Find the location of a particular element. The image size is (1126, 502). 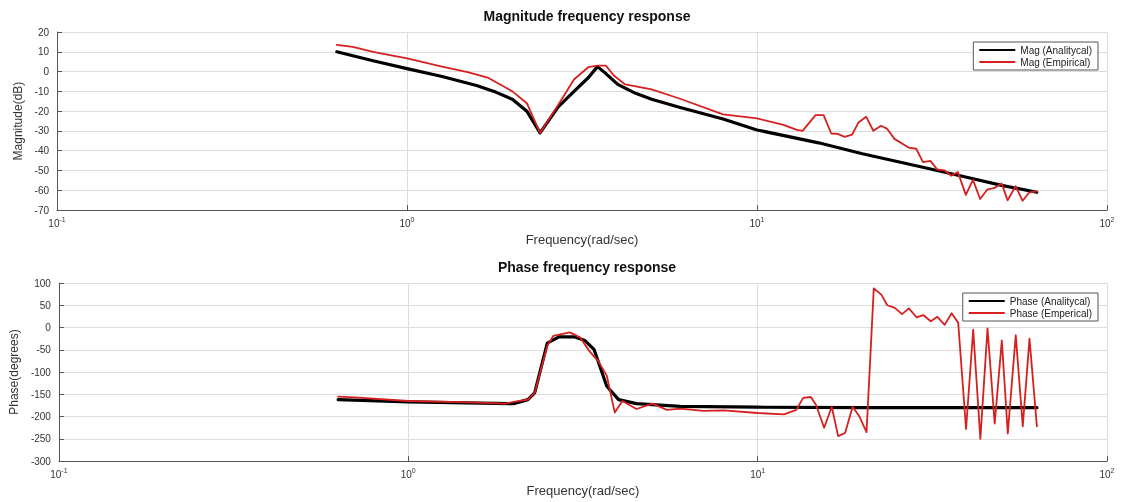

y-tick-label: 100 is located at coordinates (43, 283).